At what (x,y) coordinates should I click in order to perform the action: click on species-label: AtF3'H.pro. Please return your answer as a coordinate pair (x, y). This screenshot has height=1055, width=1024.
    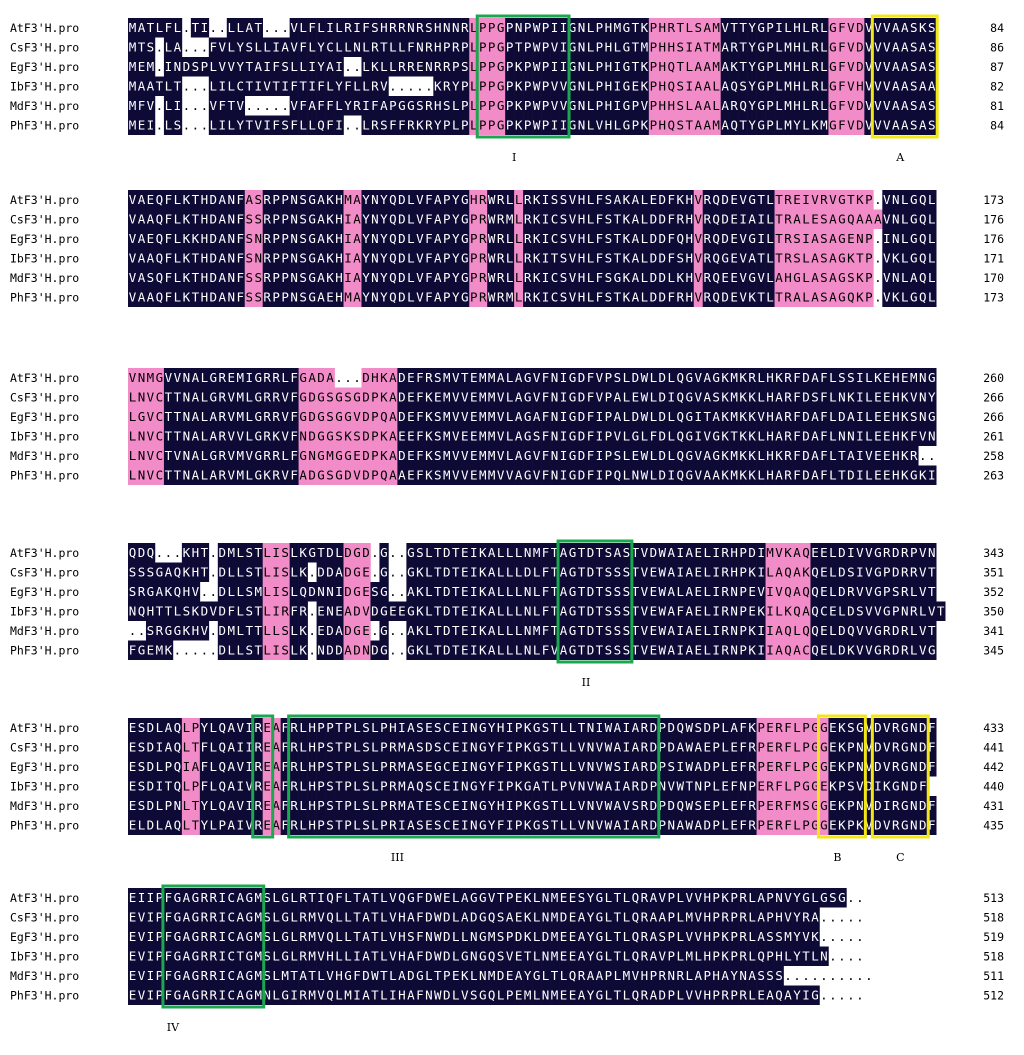
    Looking at the image, I should click on (44, 728).